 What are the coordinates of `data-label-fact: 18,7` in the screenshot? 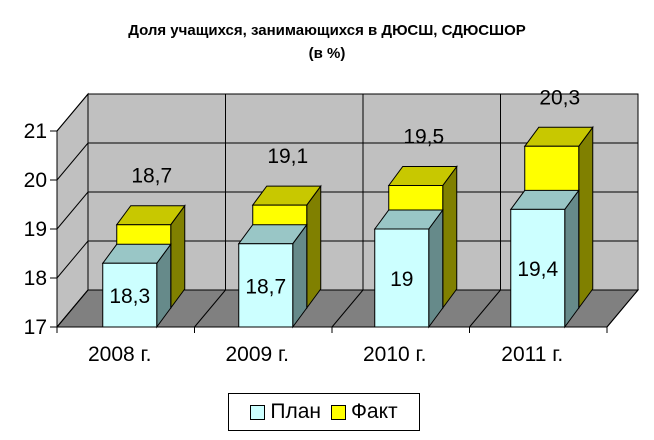 It's located at (151, 176).